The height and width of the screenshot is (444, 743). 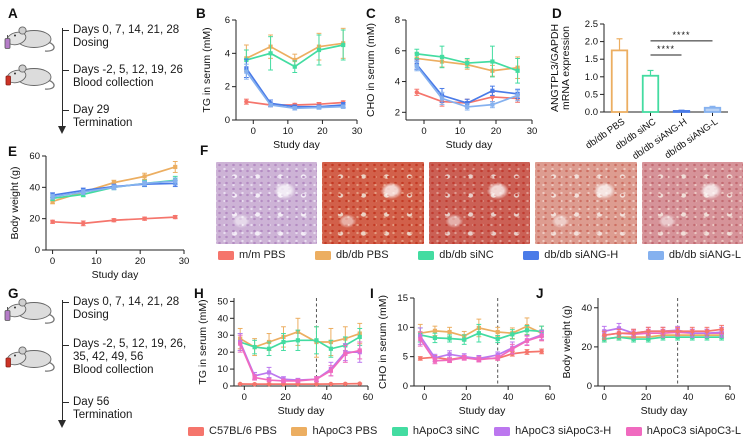 What do you see at coordinates (262, 255) in the screenshot?
I see `legend-label: m/m PBS` at bounding box center [262, 255].